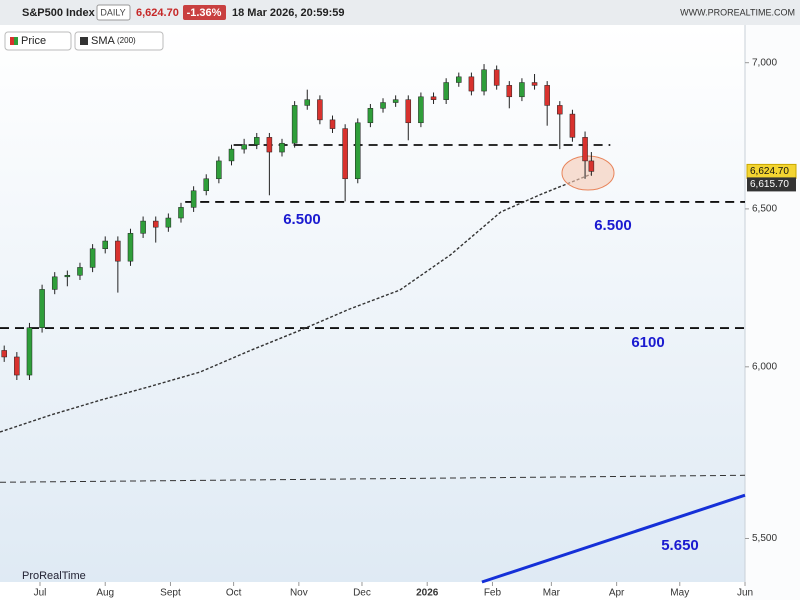  Describe the element at coordinates (764, 62) in the screenshot. I see `y-tick-label: 7,000` at that location.